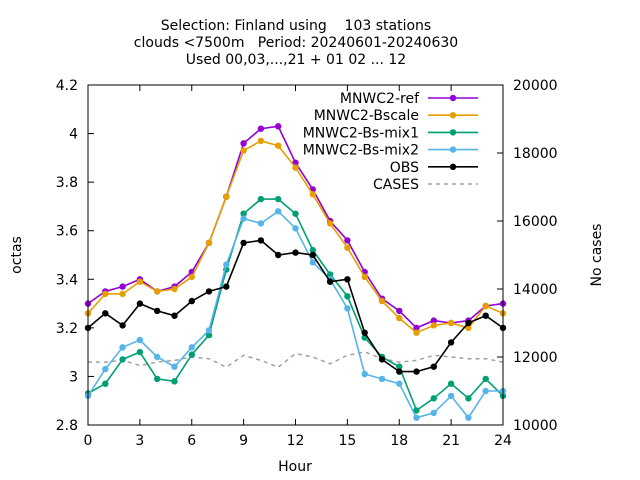 This screenshot has height=480, width=640. I want to click on y-tick-label: 4, so click(73, 135).